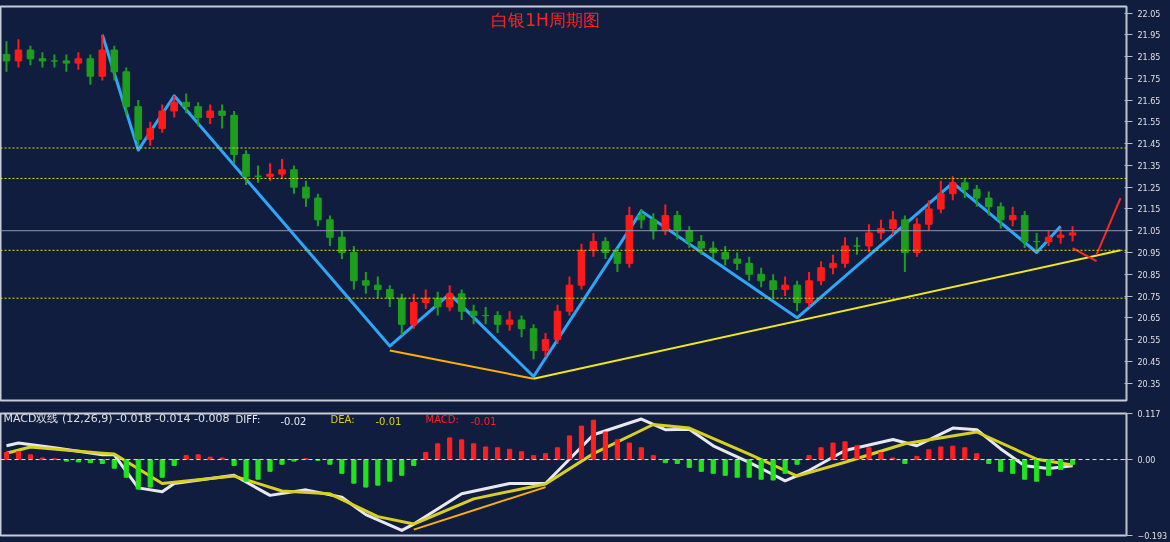 The height and width of the screenshot is (542, 1170). What do you see at coordinates (1149, 232) in the screenshot?
I see `y-tick-label: 21.05` at bounding box center [1149, 232].